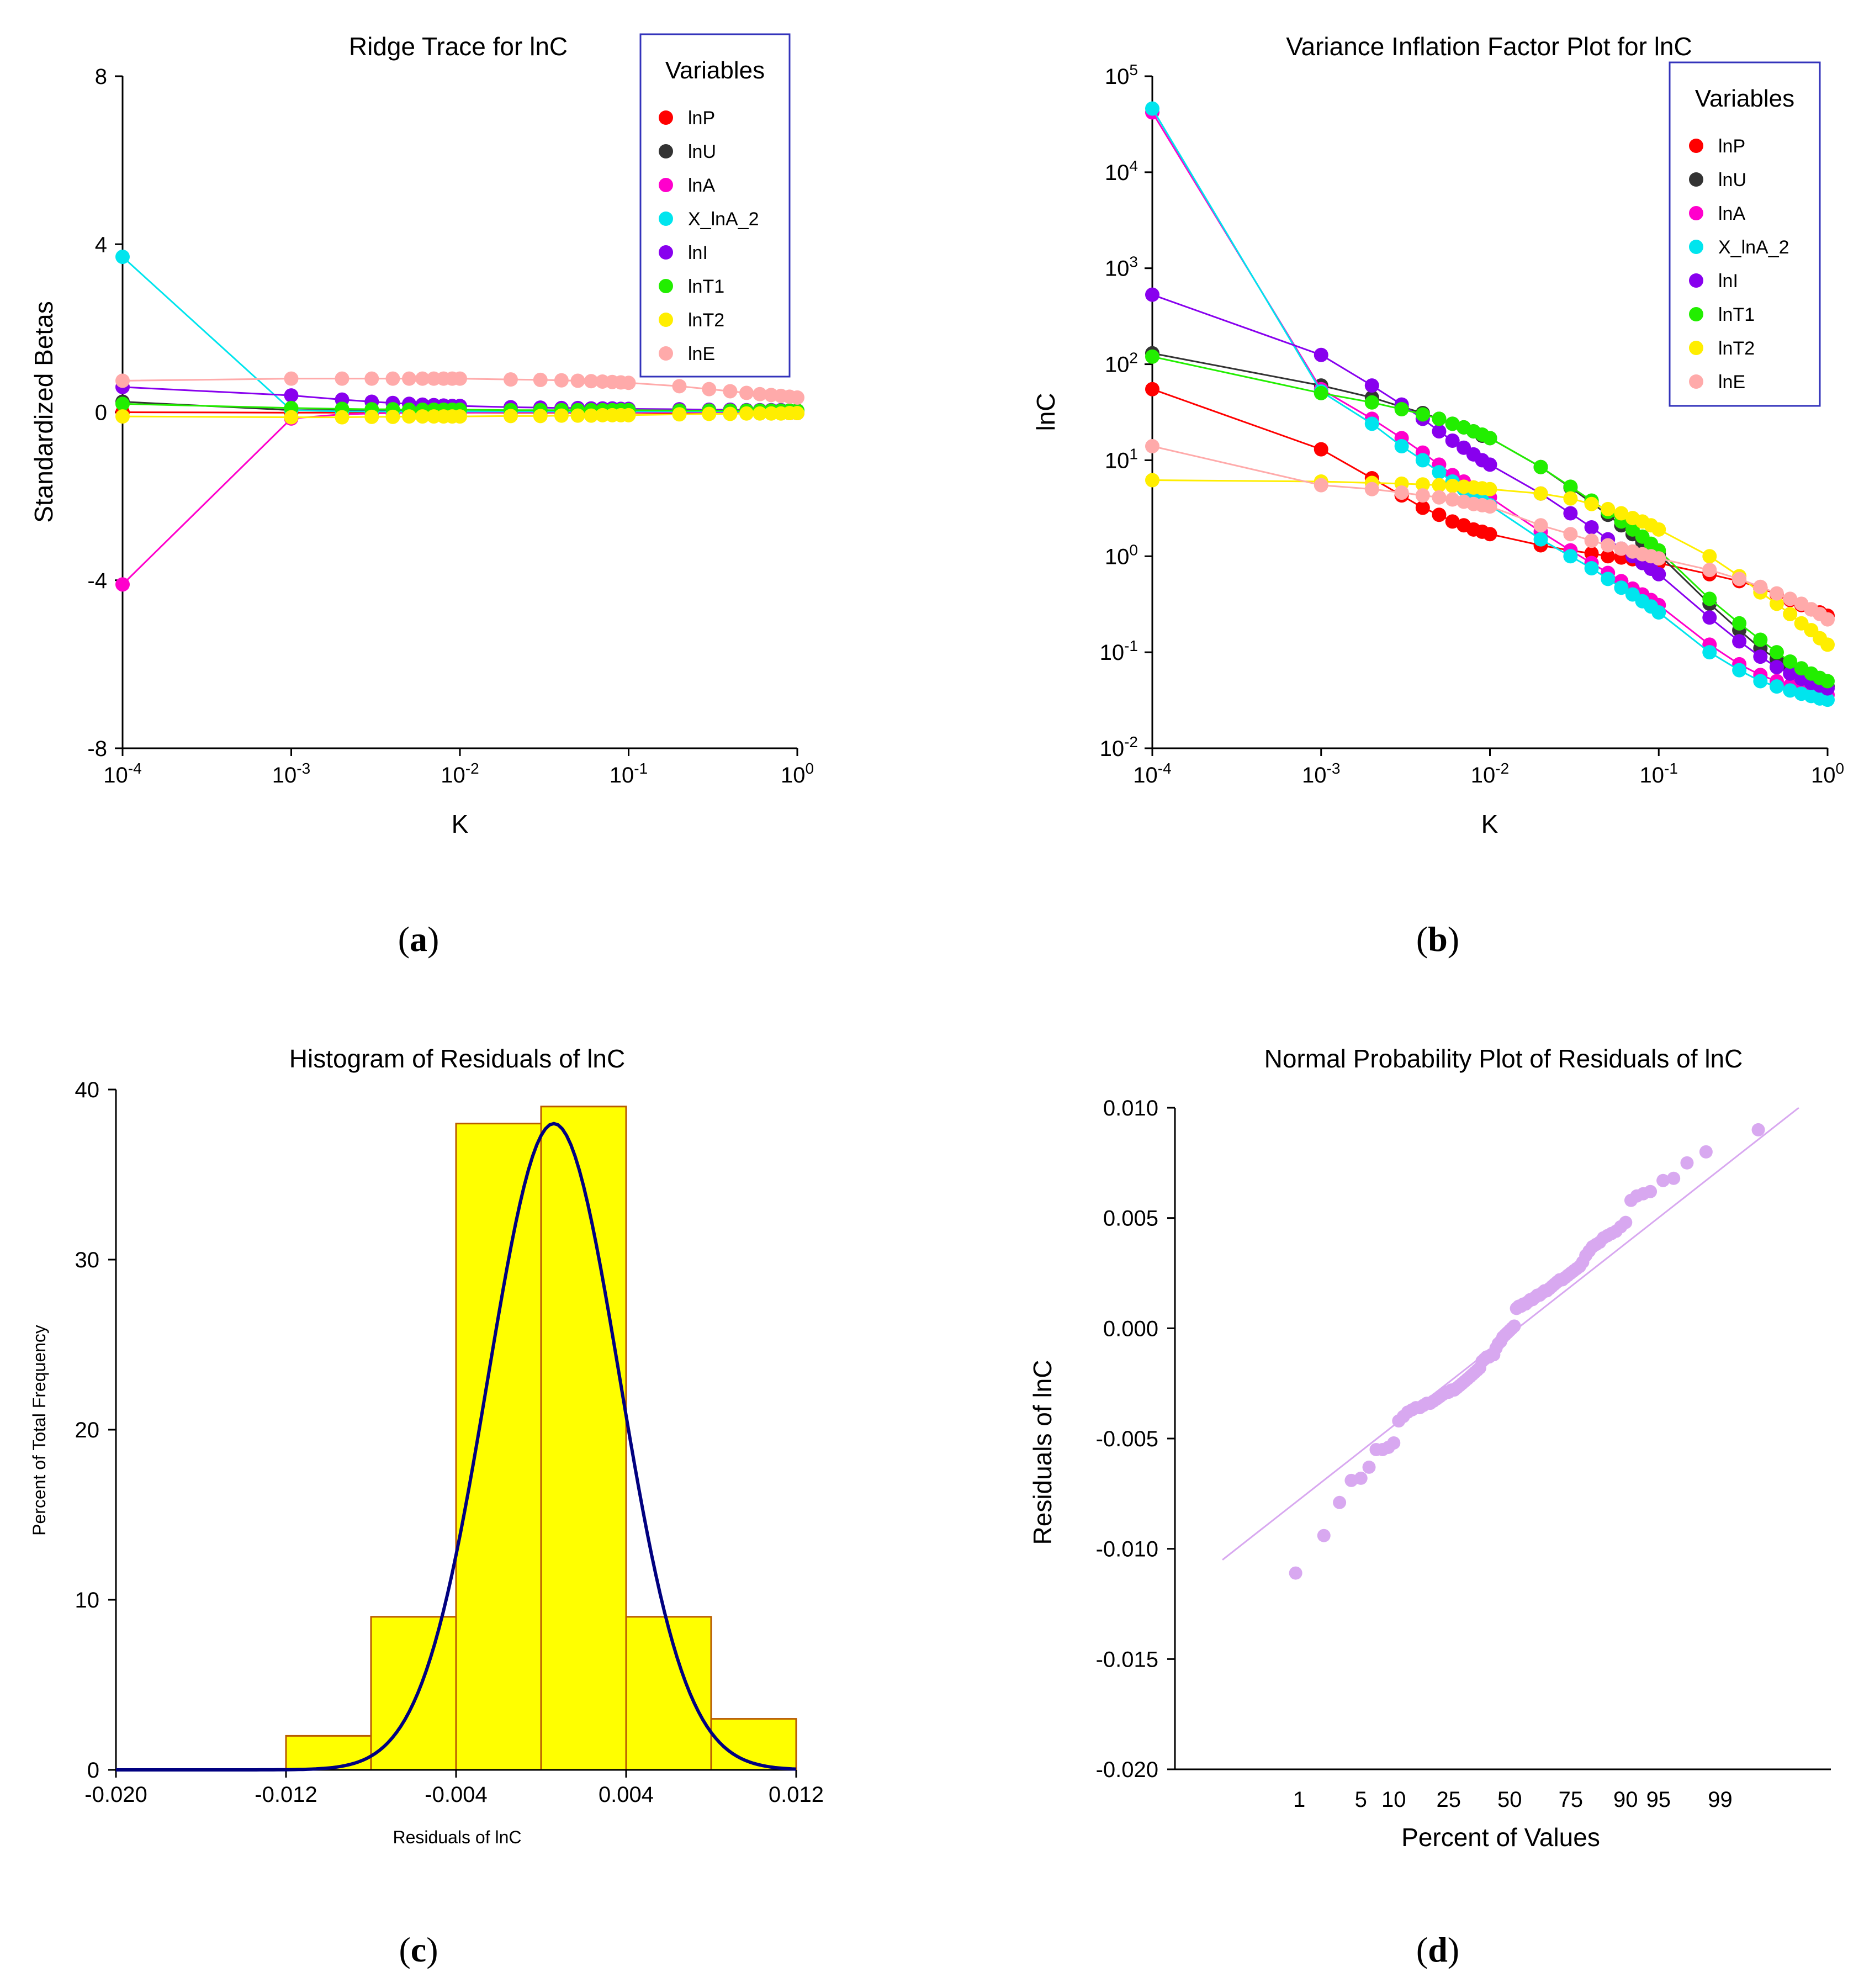 The width and height of the screenshot is (1864, 1988). Describe the element at coordinates (1500, 1837) in the screenshot. I see `panel-d-x-label: Percent of Values` at that location.